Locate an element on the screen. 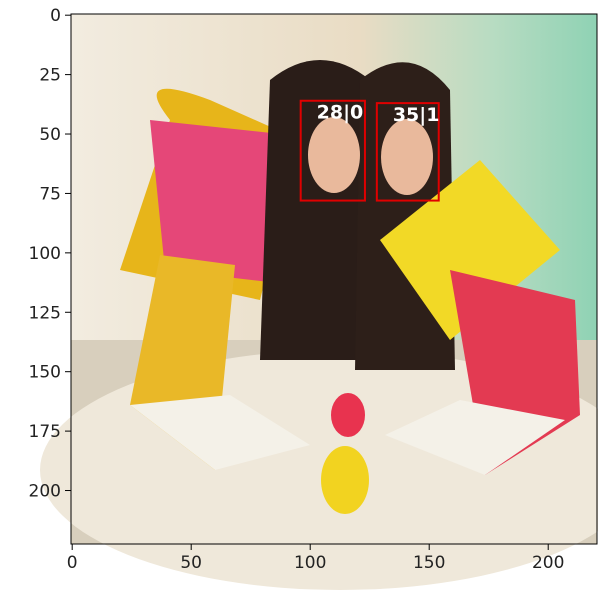  y-tick-label: 200 is located at coordinates (45, 492).